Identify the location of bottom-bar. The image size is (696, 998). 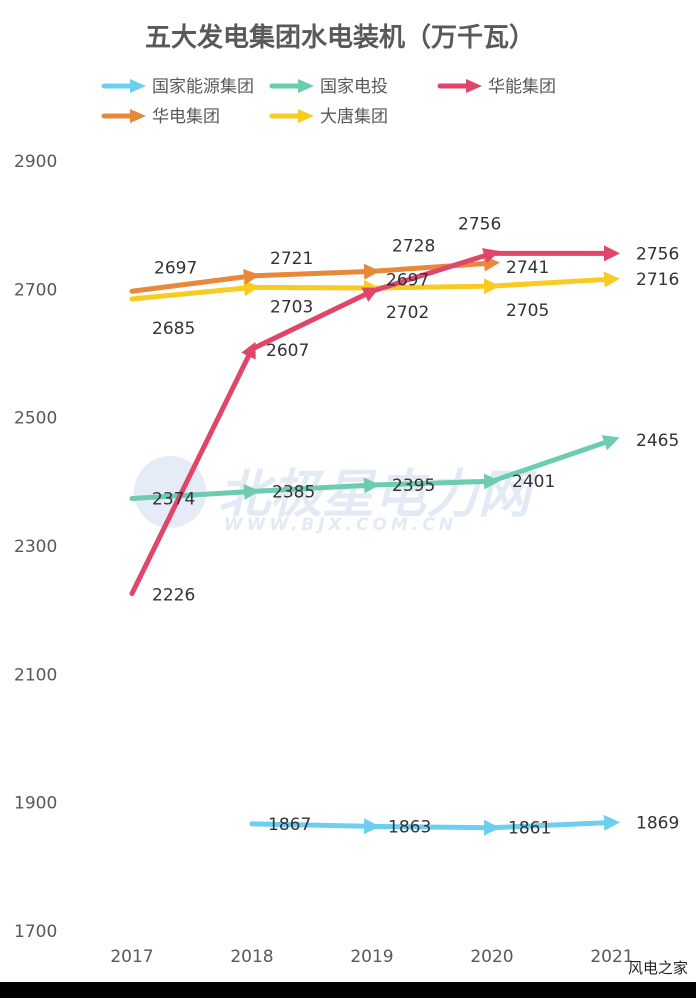
(348, 990).